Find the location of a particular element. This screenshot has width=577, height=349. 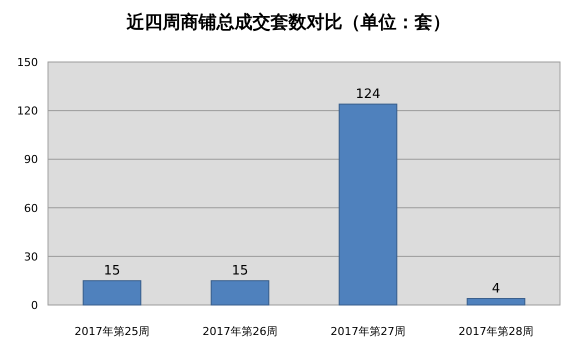

data-label: 124 is located at coordinates (368, 94).